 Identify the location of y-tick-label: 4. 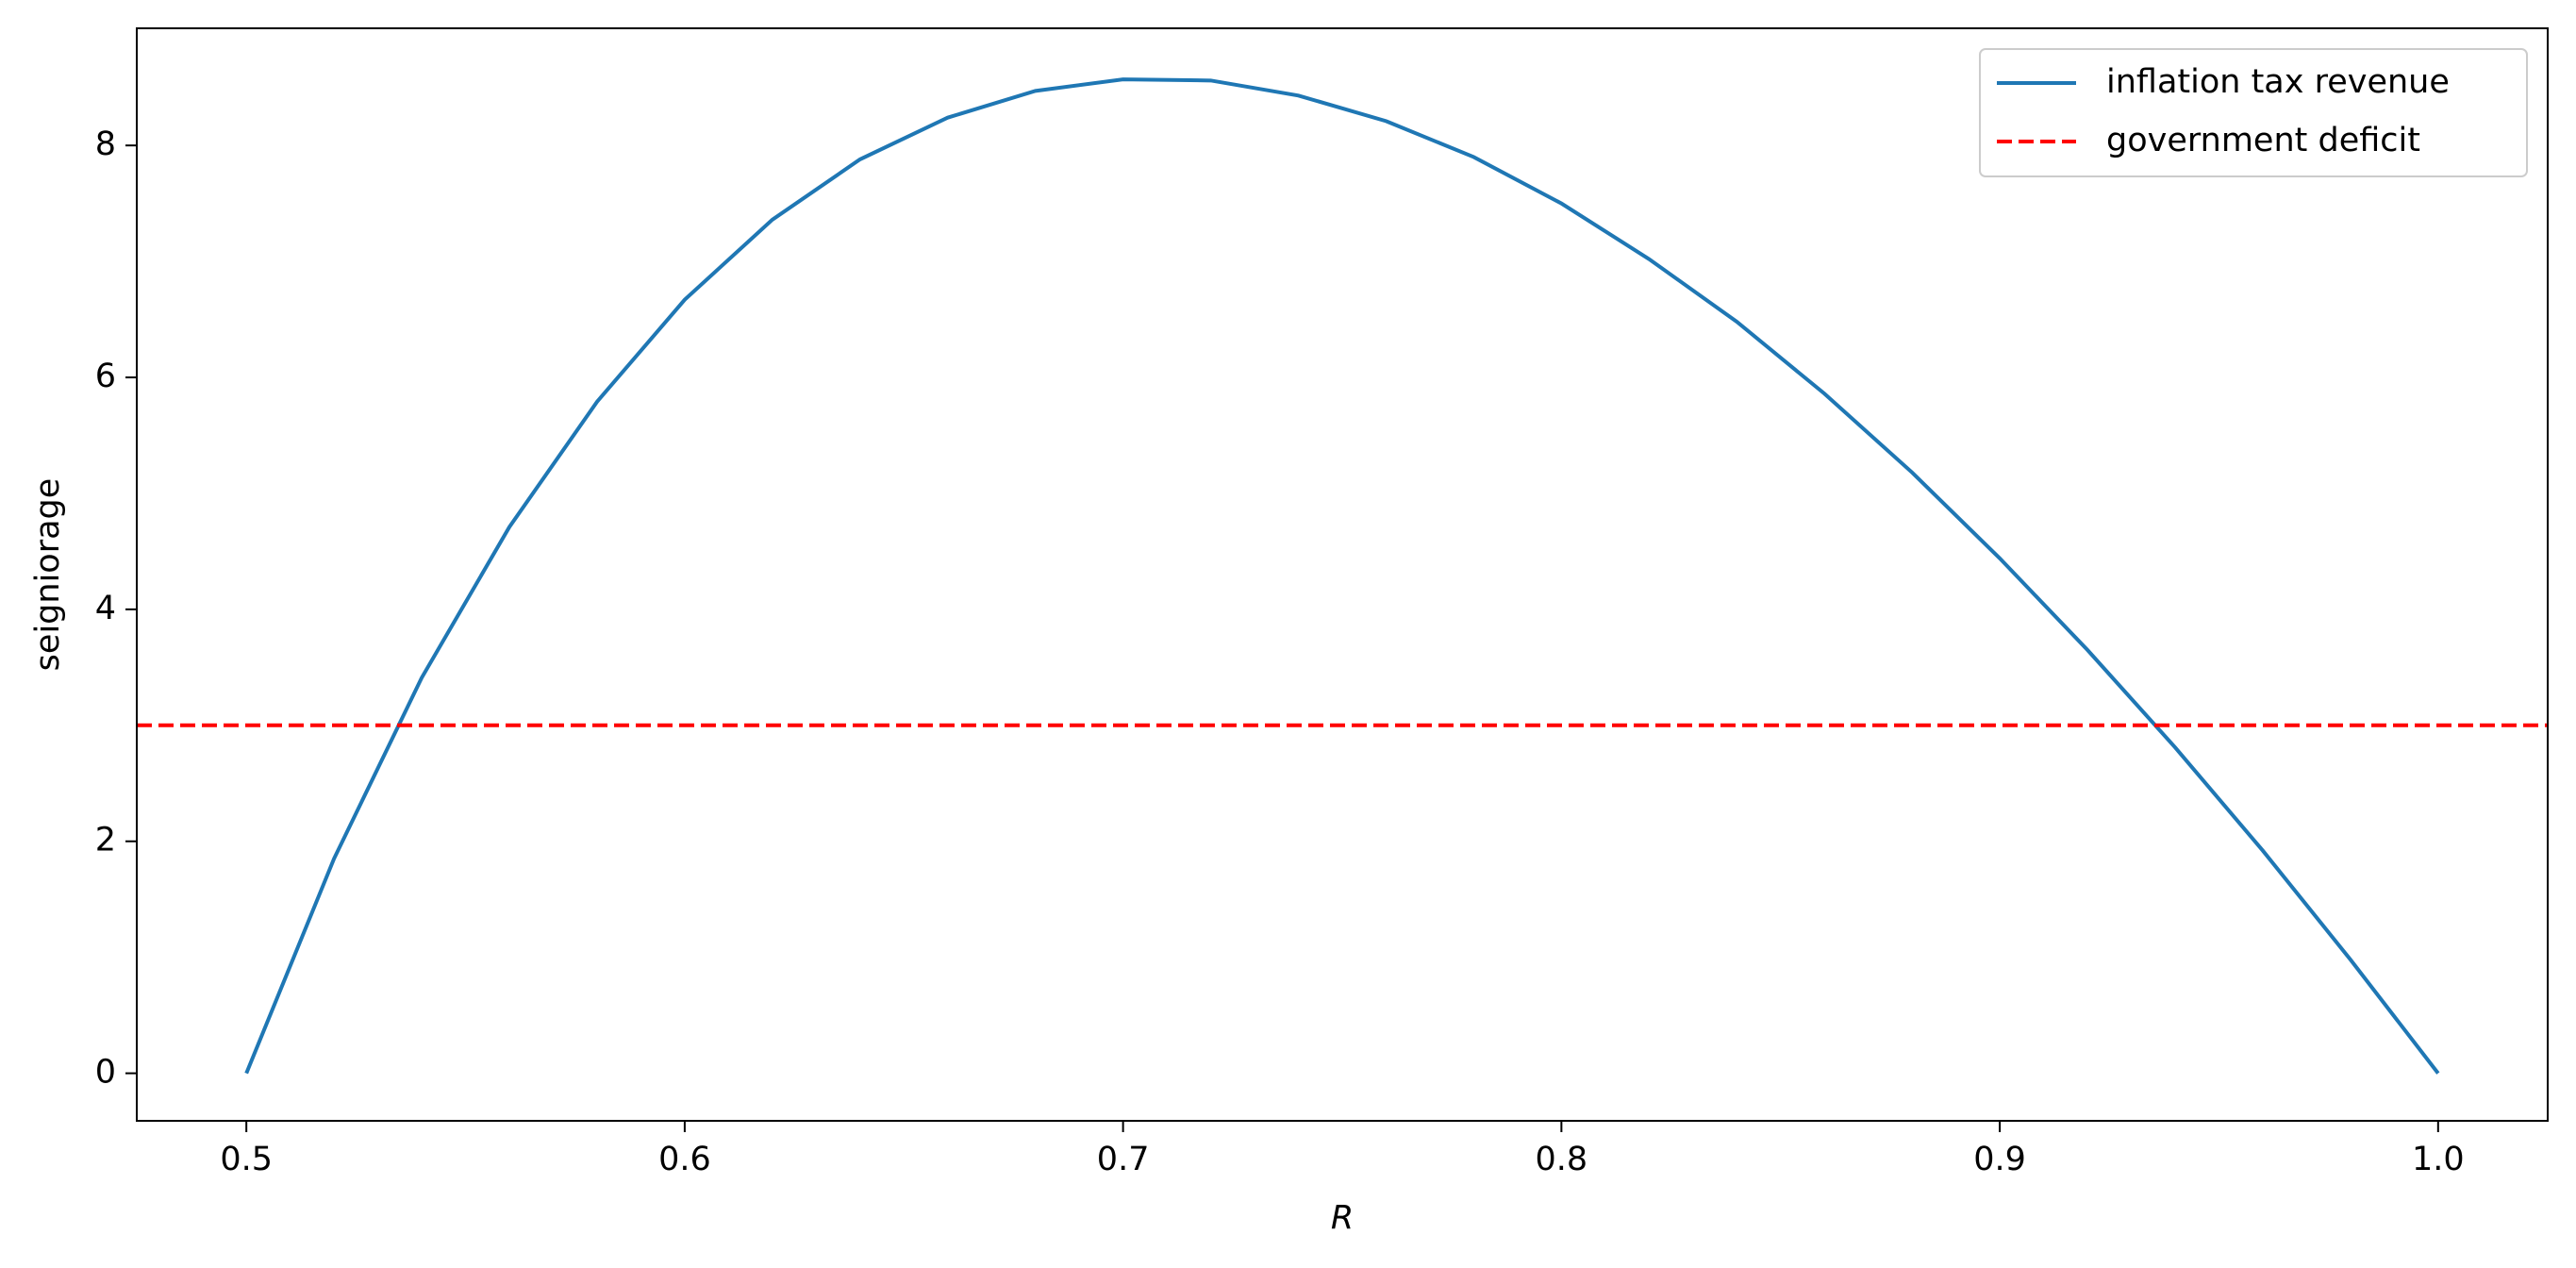
(105, 609).